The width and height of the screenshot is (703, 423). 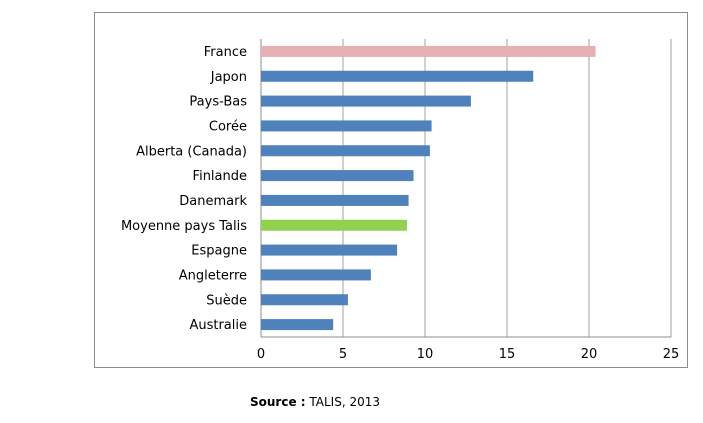 What do you see at coordinates (671, 354) in the screenshot?
I see `x-tick-label: 25` at bounding box center [671, 354].